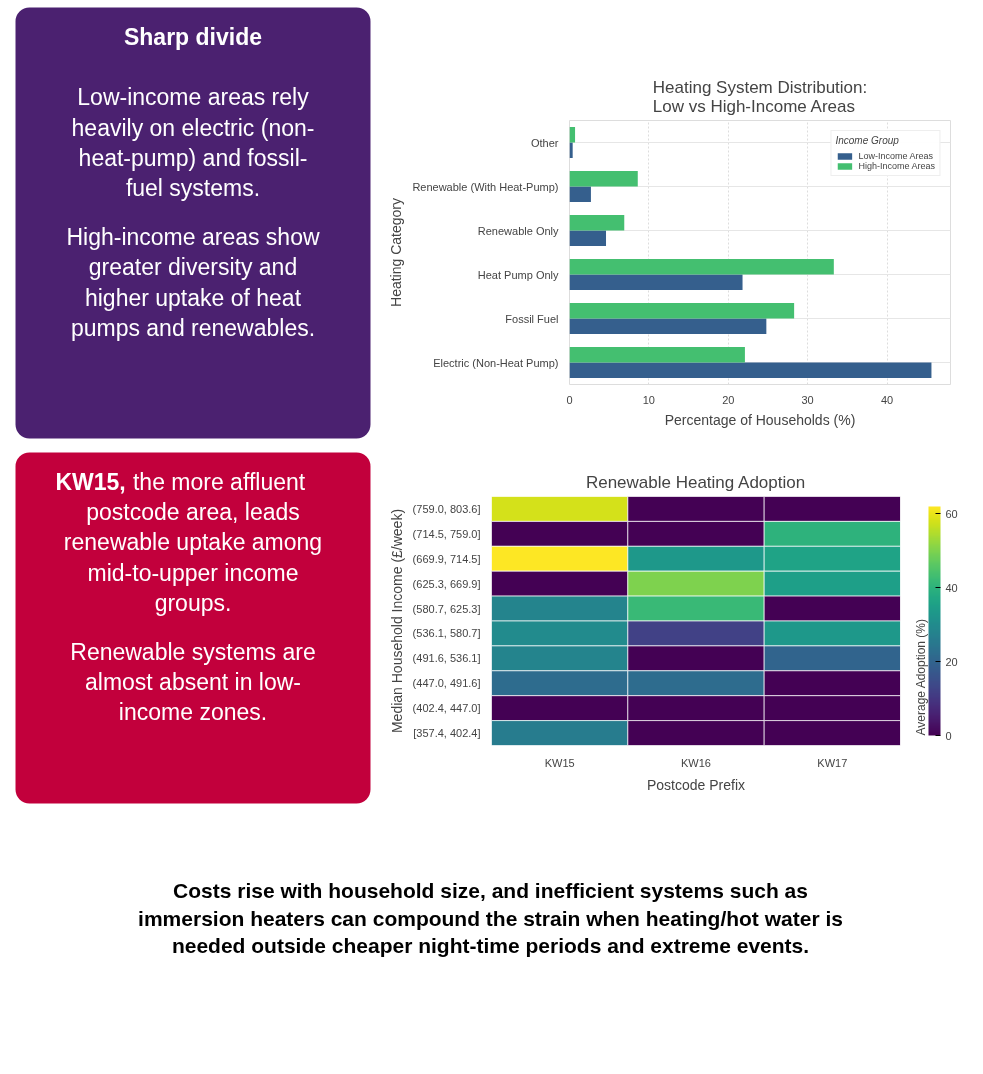 This screenshot has height=1074, width=983. I want to click on text: Costs rise with household size, and inefficient systems such as immersion heaters can compound the strain when heating/hot water is needed outside cheaper night-time periods and extreme events., so click(490, 918).